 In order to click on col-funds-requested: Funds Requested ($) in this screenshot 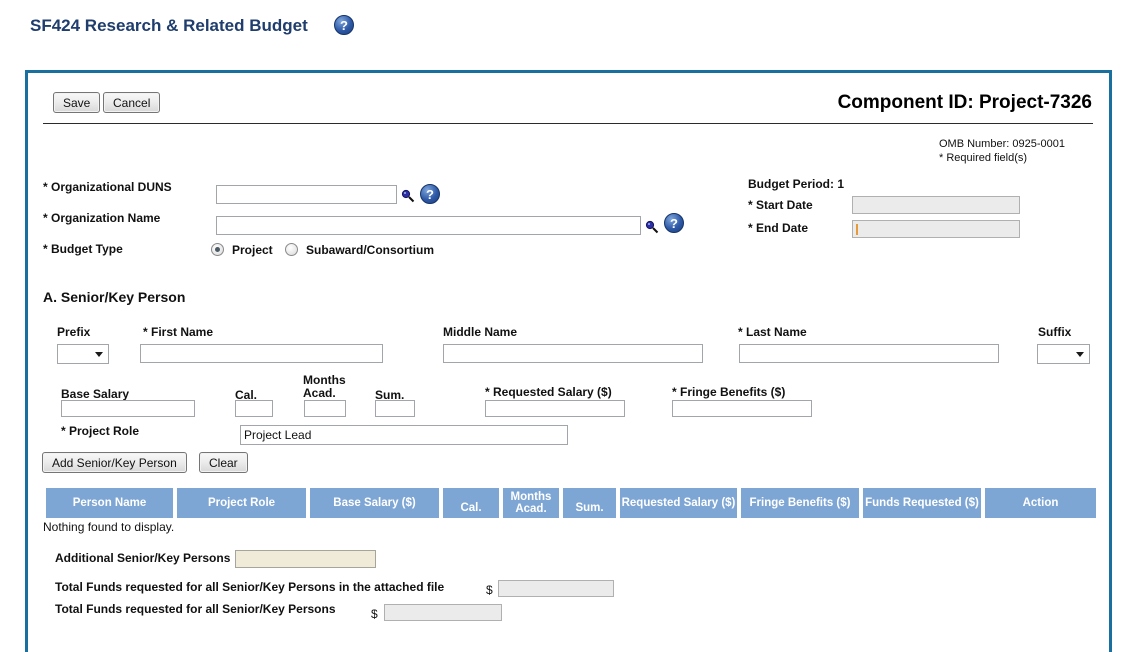, I will do `click(922, 503)`.